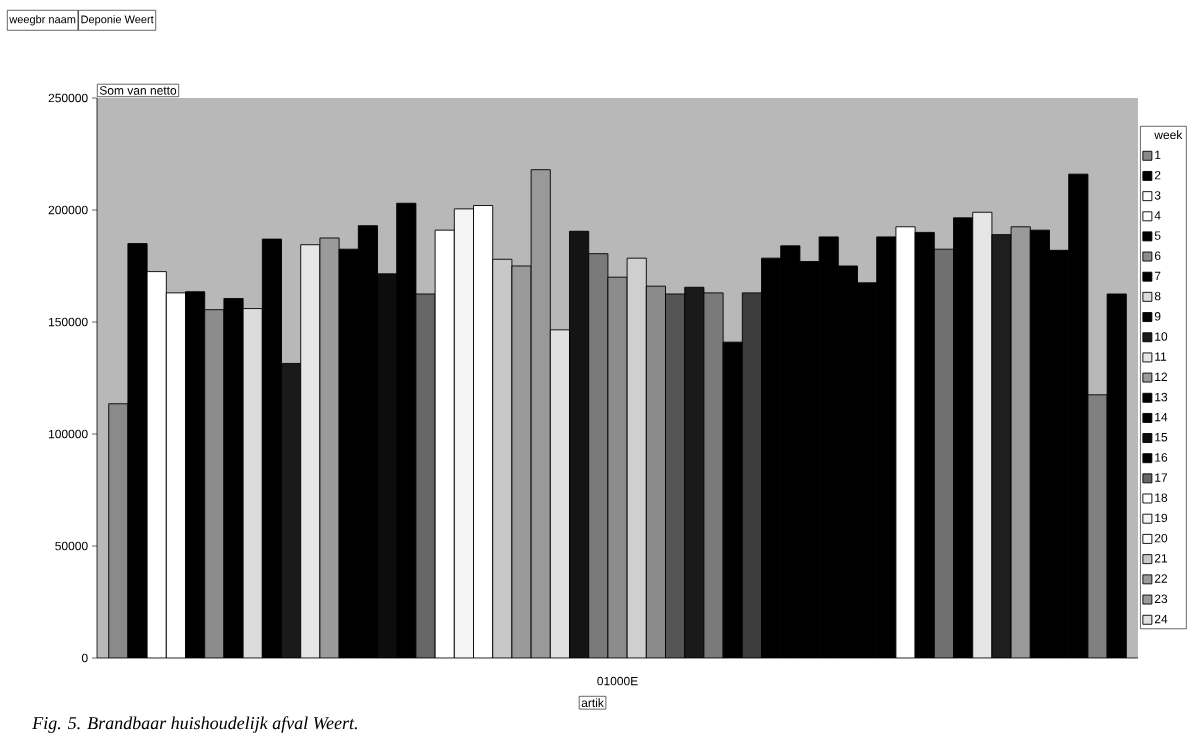 The image size is (1199, 743). Describe the element at coordinates (1157, 316) in the screenshot. I see `legend-label: 9` at that location.